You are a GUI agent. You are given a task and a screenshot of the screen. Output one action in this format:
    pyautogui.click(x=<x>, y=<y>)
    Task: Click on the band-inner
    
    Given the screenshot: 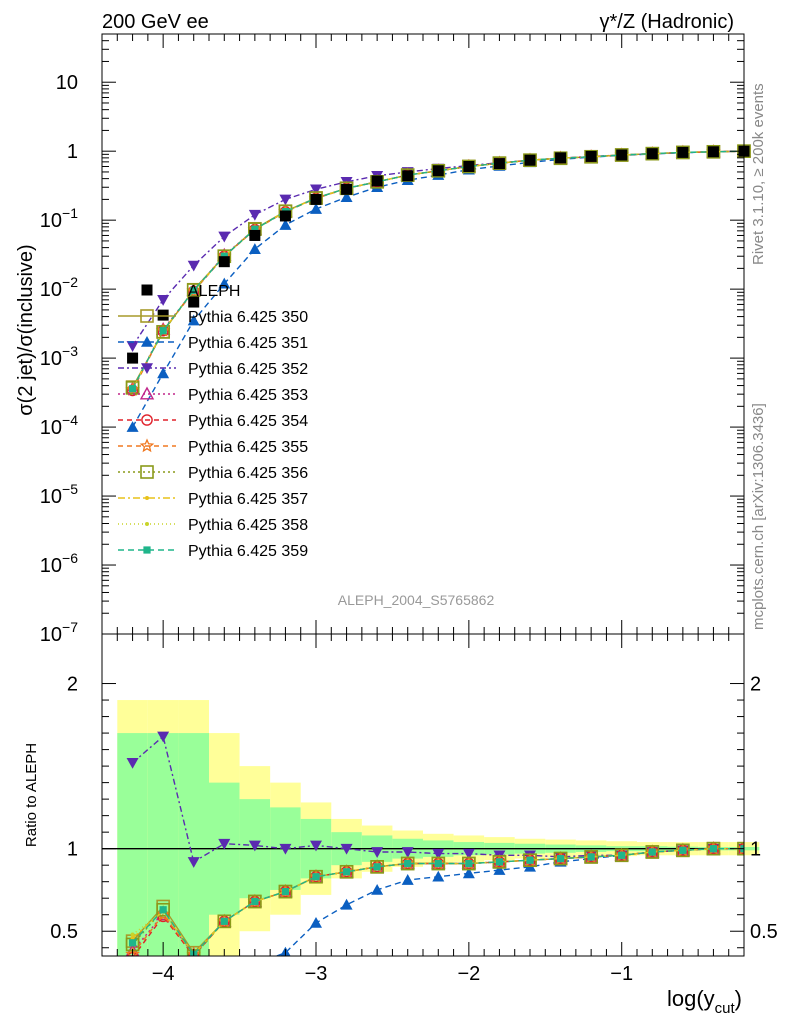 What is the action you would take?
    pyautogui.click(x=193, y=844)
    